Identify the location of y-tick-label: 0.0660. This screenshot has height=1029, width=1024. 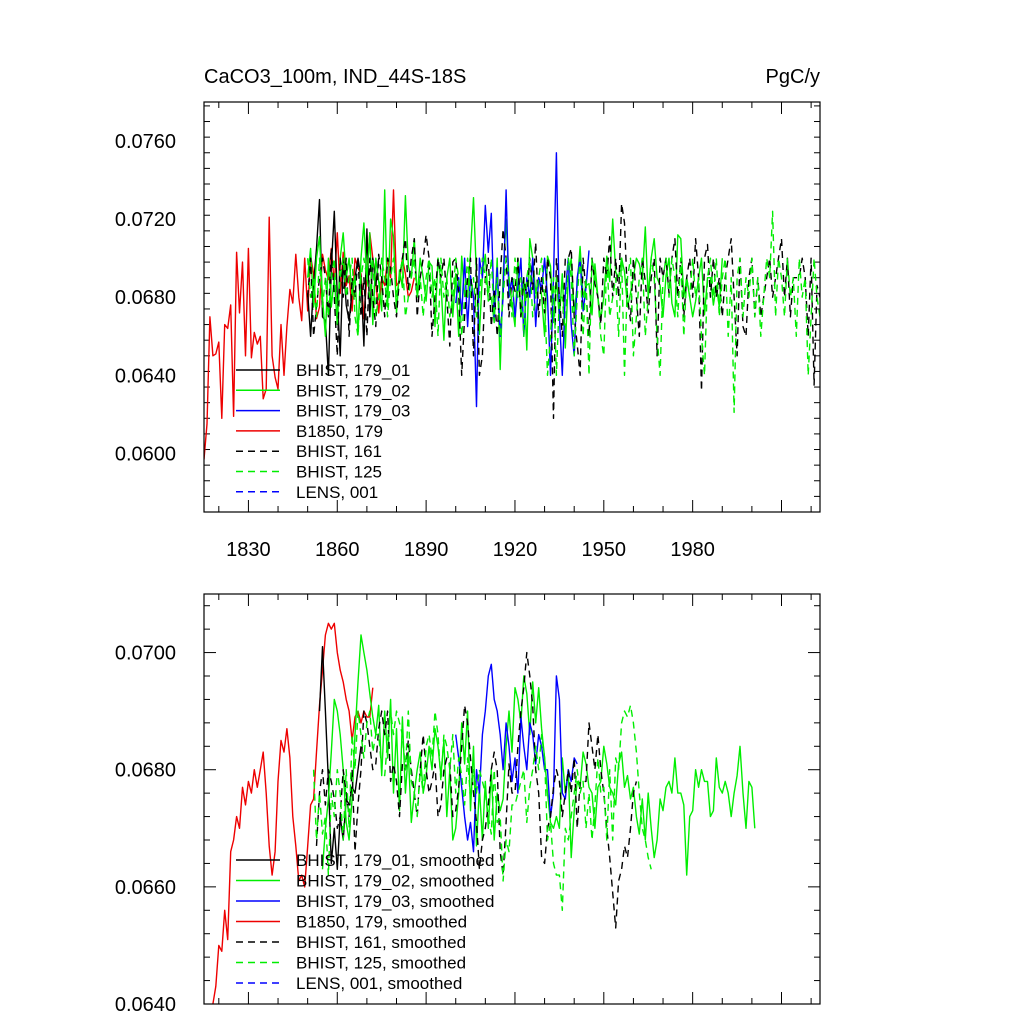
(145, 888).